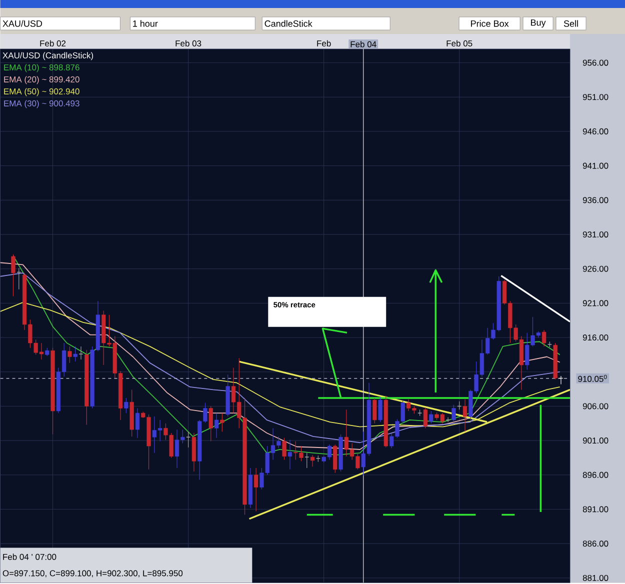 Image resolution: width=625 pixels, height=584 pixels. I want to click on y-tick-label: 881.00, so click(595, 577).